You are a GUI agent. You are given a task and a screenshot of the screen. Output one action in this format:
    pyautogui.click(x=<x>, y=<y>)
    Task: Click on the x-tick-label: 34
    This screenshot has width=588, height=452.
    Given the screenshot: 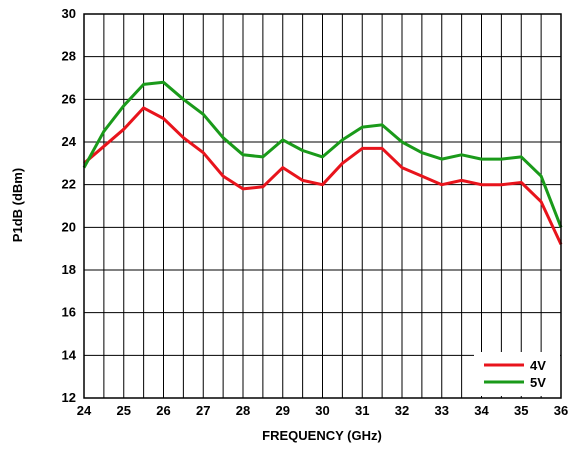 What is the action you would take?
    pyautogui.click(x=481, y=410)
    